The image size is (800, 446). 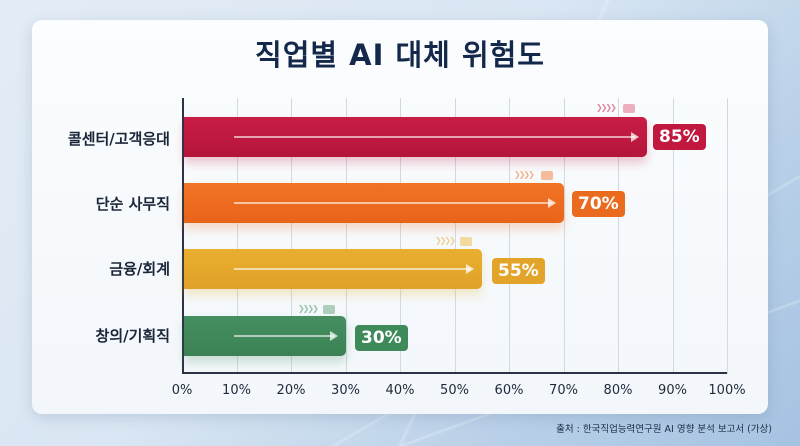 I want to click on category-label: 콜센터/고객응대, so click(x=118, y=139).